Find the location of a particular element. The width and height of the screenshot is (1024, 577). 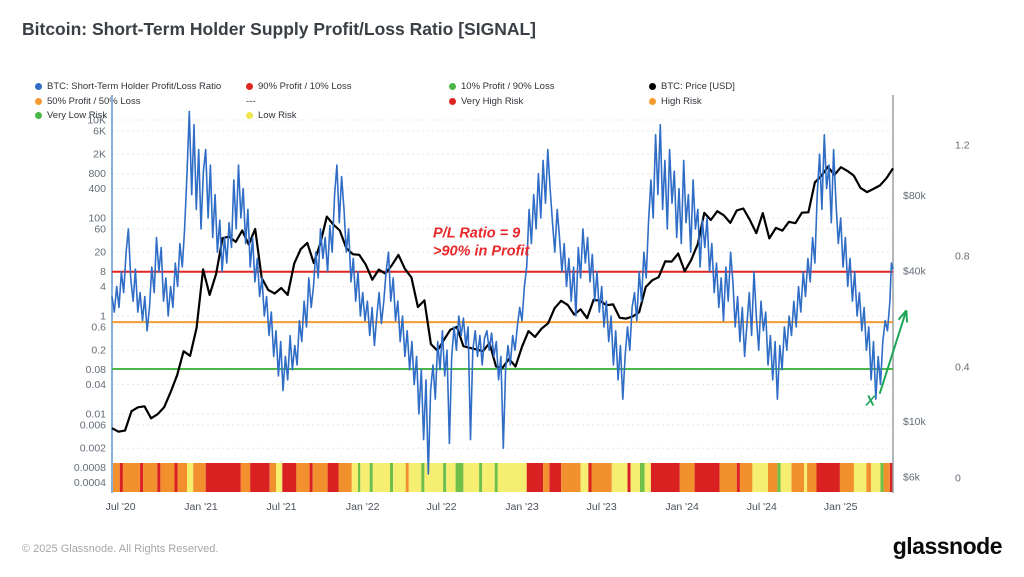

legend-item-label: High Risk is located at coordinates (681, 101).